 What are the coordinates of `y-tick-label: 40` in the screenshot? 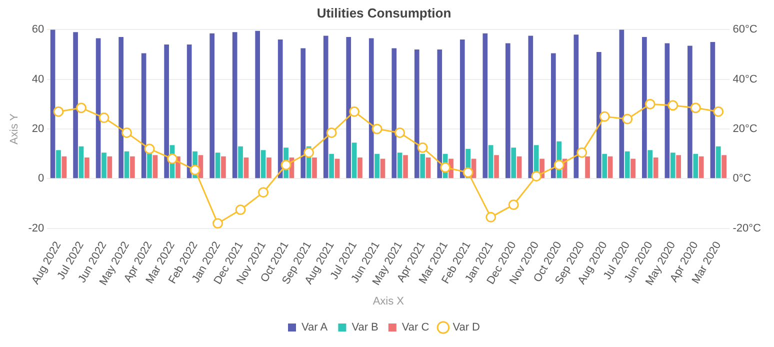 It's located at (38, 79).